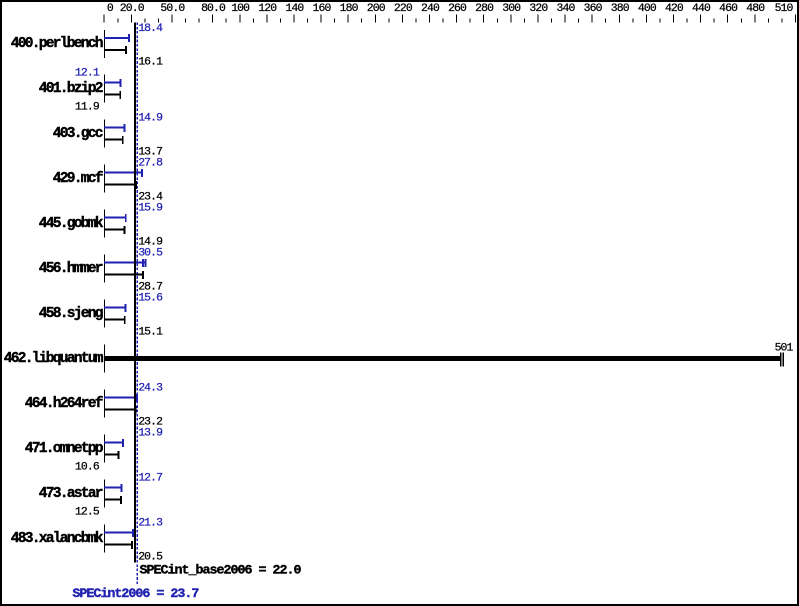 The height and width of the screenshot is (606, 799). What do you see at coordinates (150, 298) in the screenshot?
I see `svg-text: 15.6` at bounding box center [150, 298].